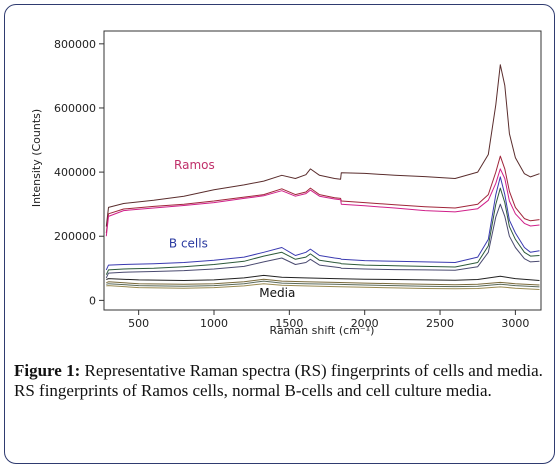 Image resolution: width=560 pixels, height=469 pixels. I want to click on x-ticks: 500 1000 1500 2000 2500 3000, so click(328, 320).